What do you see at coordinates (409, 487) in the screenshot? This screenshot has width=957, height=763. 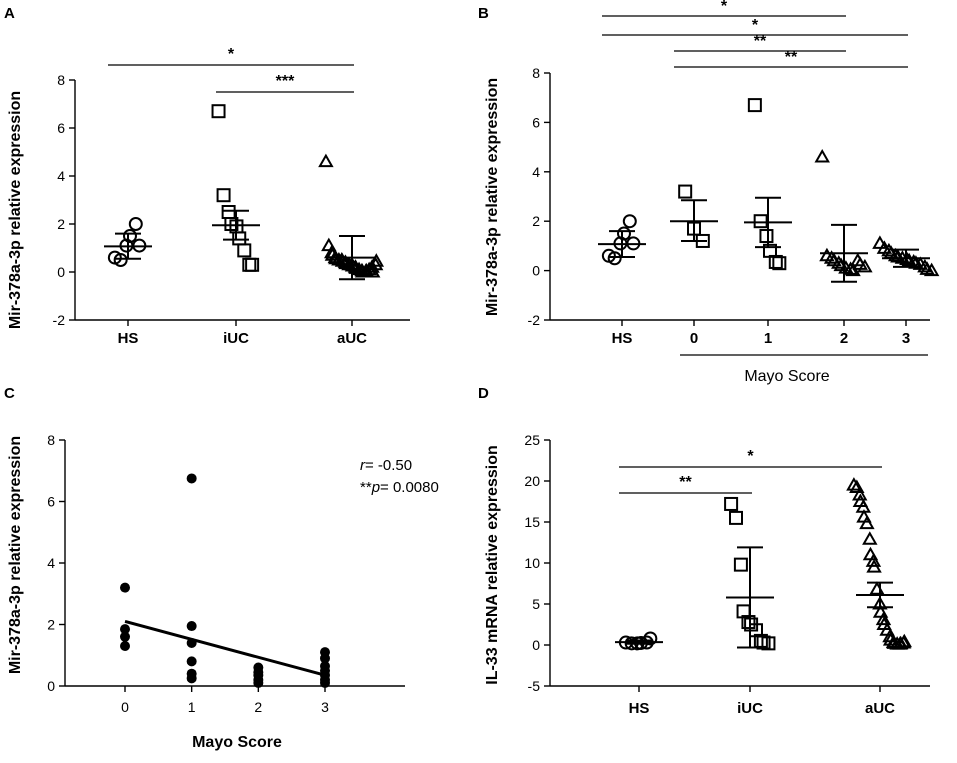 I see `panel-c-p-value: = 0.0080` at bounding box center [409, 487].